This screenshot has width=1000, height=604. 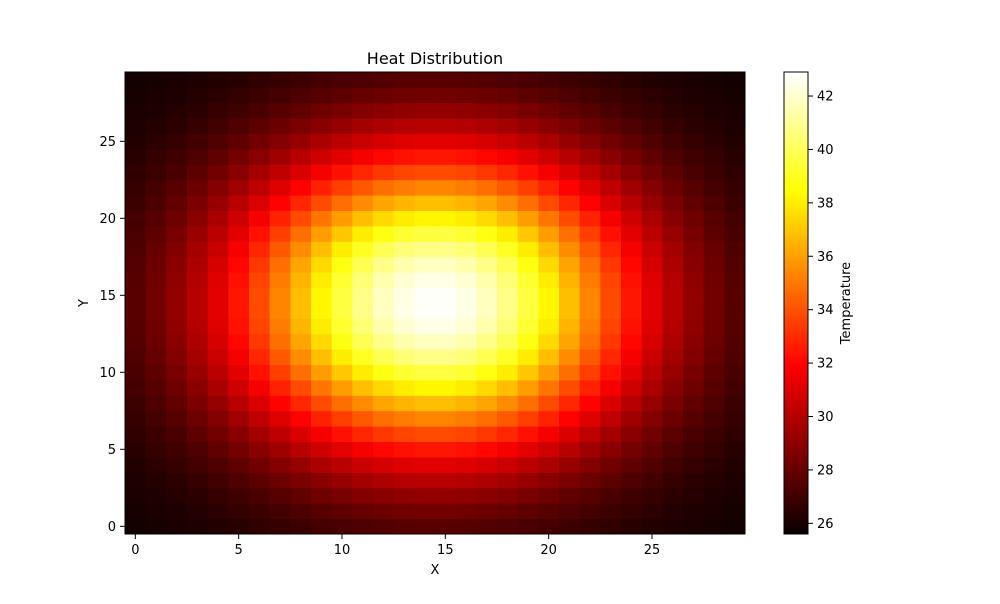 I want to click on y-tick-label: 20, so click(x=107, y=219).